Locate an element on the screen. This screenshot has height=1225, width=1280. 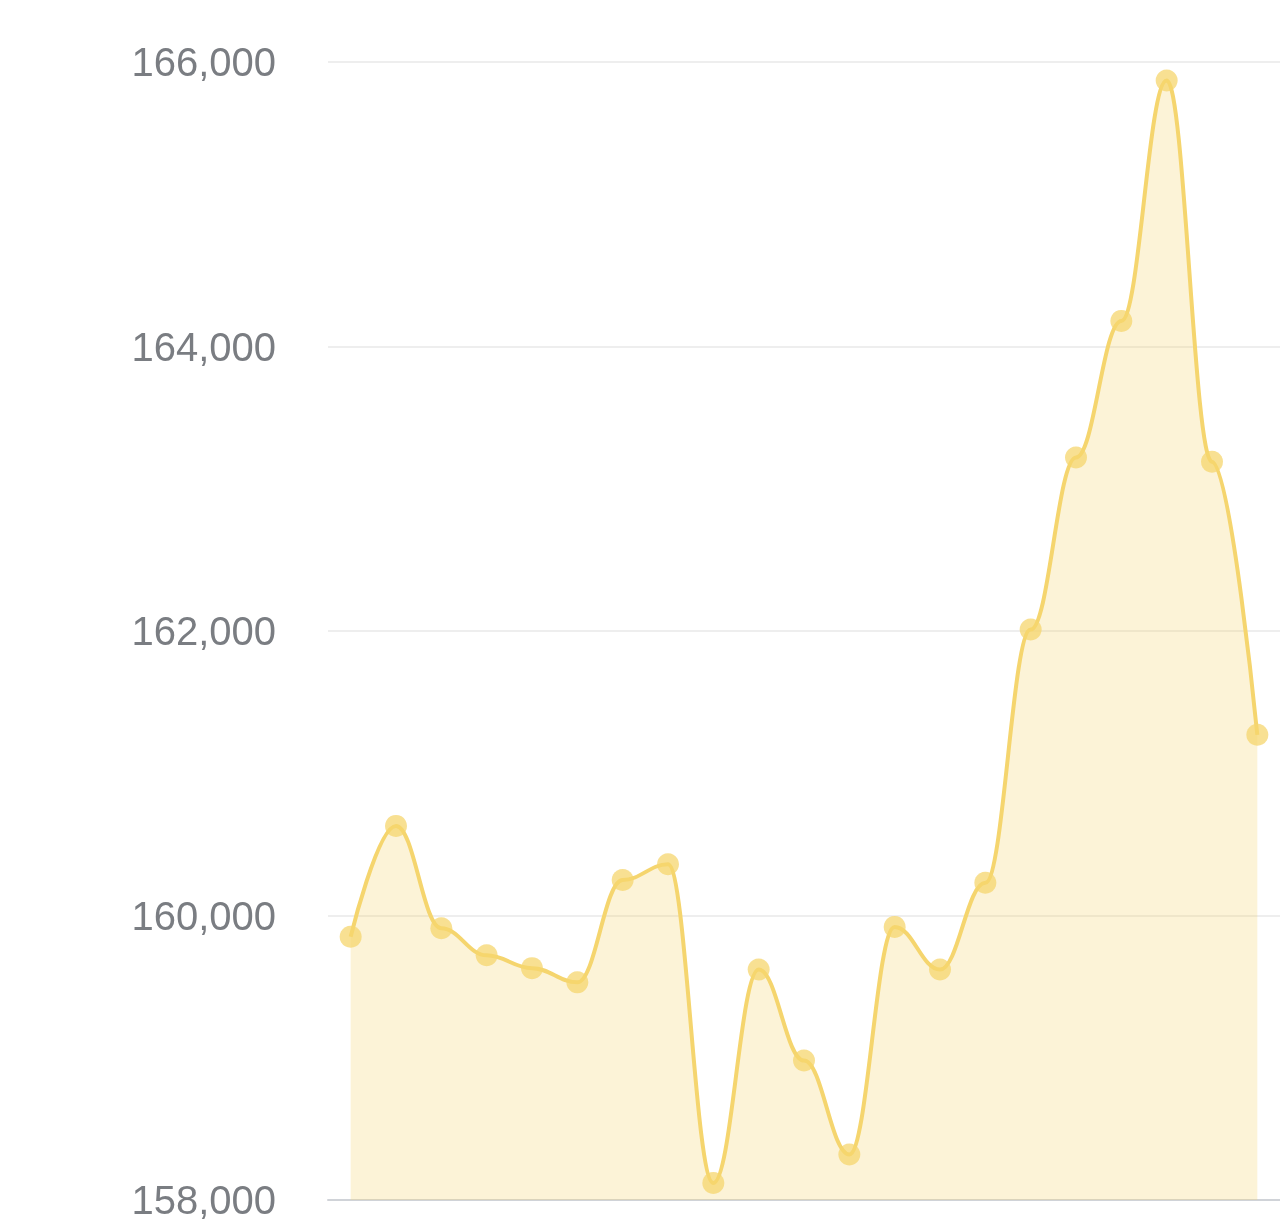
y-tick-label: 160,000 is located at coordinates (203, 915).